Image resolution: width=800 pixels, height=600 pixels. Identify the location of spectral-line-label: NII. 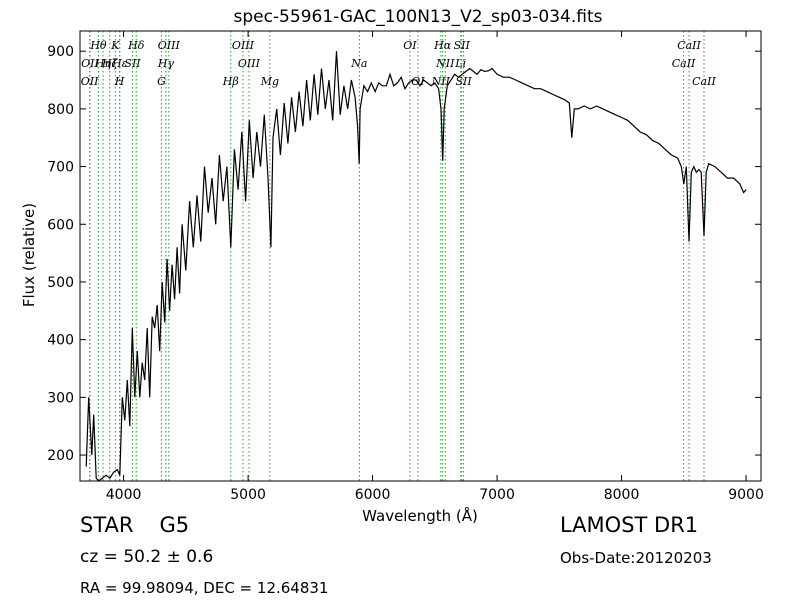
(445, 63).